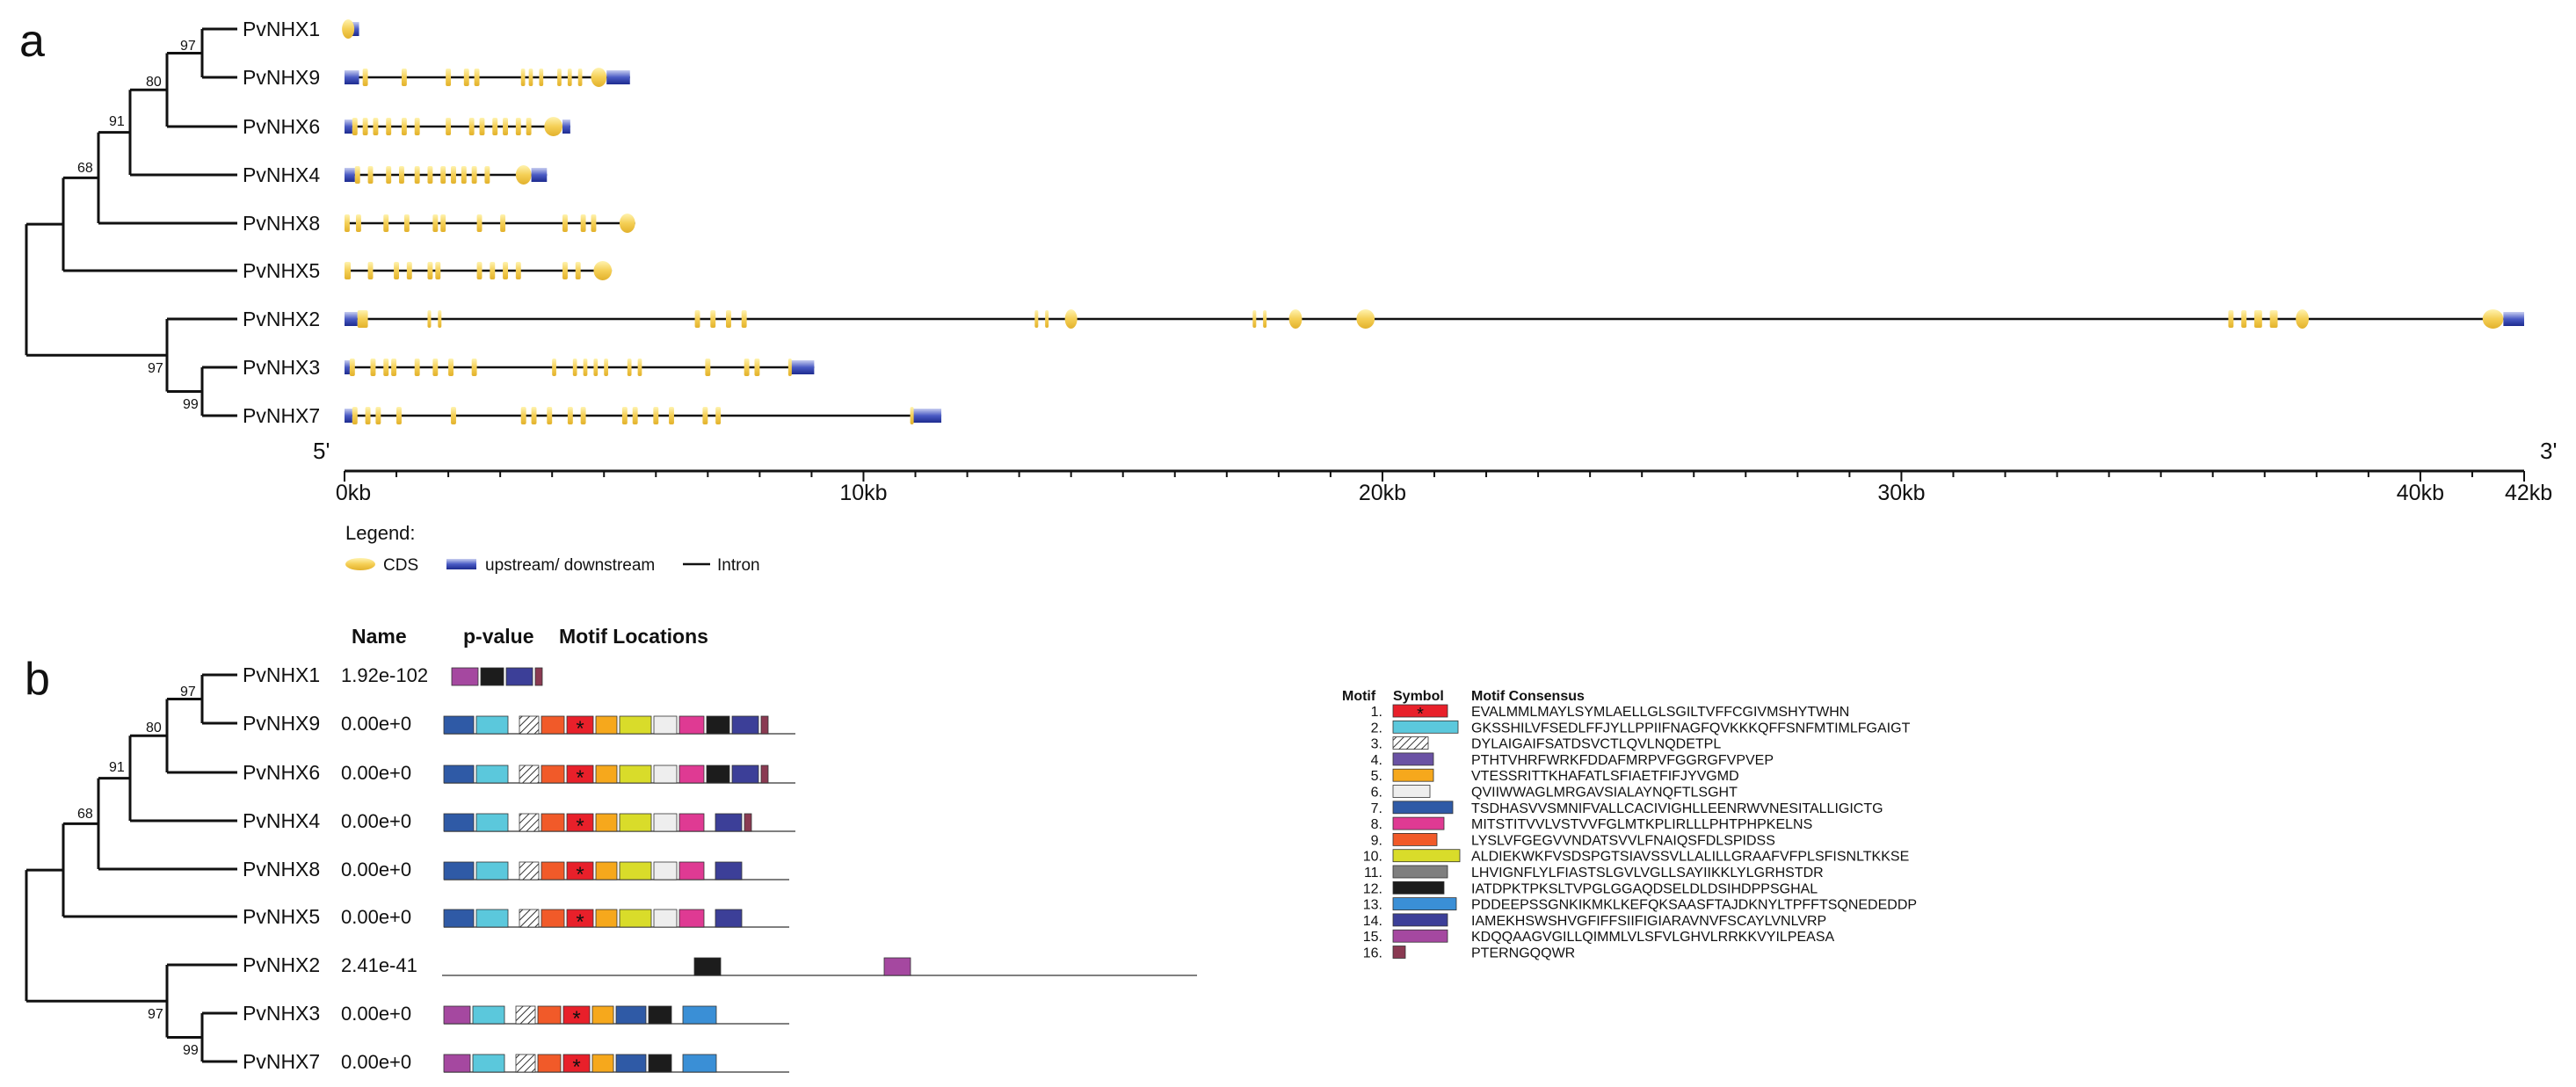 This screenshot has width=2576, height=1087. What do you see at coordinates (516, 1064) in the screenshot?
I see `motif-row-pvnhx7: PvNHX7 0.00e+0 *` at bounding box center [516, 1064].